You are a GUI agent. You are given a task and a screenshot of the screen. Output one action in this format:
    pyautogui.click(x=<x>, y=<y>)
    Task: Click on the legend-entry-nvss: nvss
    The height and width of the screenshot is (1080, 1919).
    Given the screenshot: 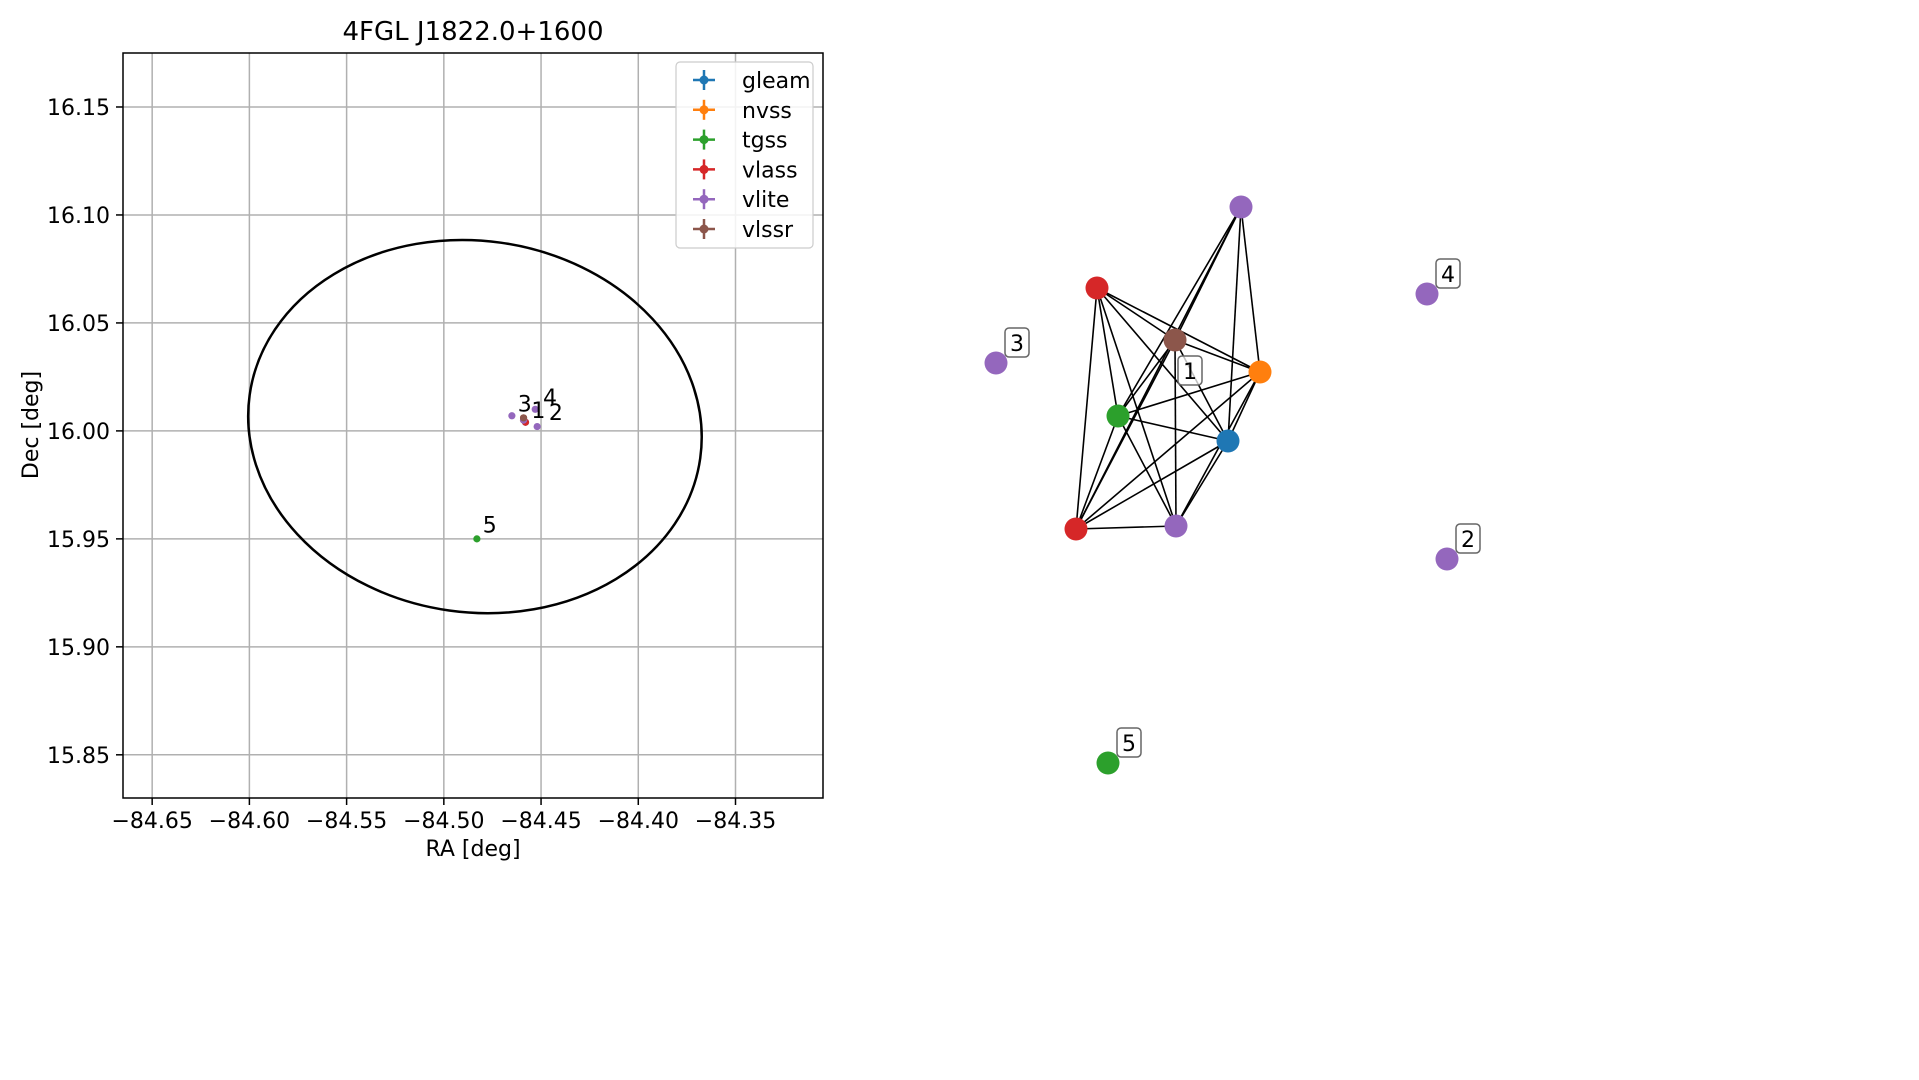 What is the action you would take?
    pyautogui.click(x=742, y=111)
    